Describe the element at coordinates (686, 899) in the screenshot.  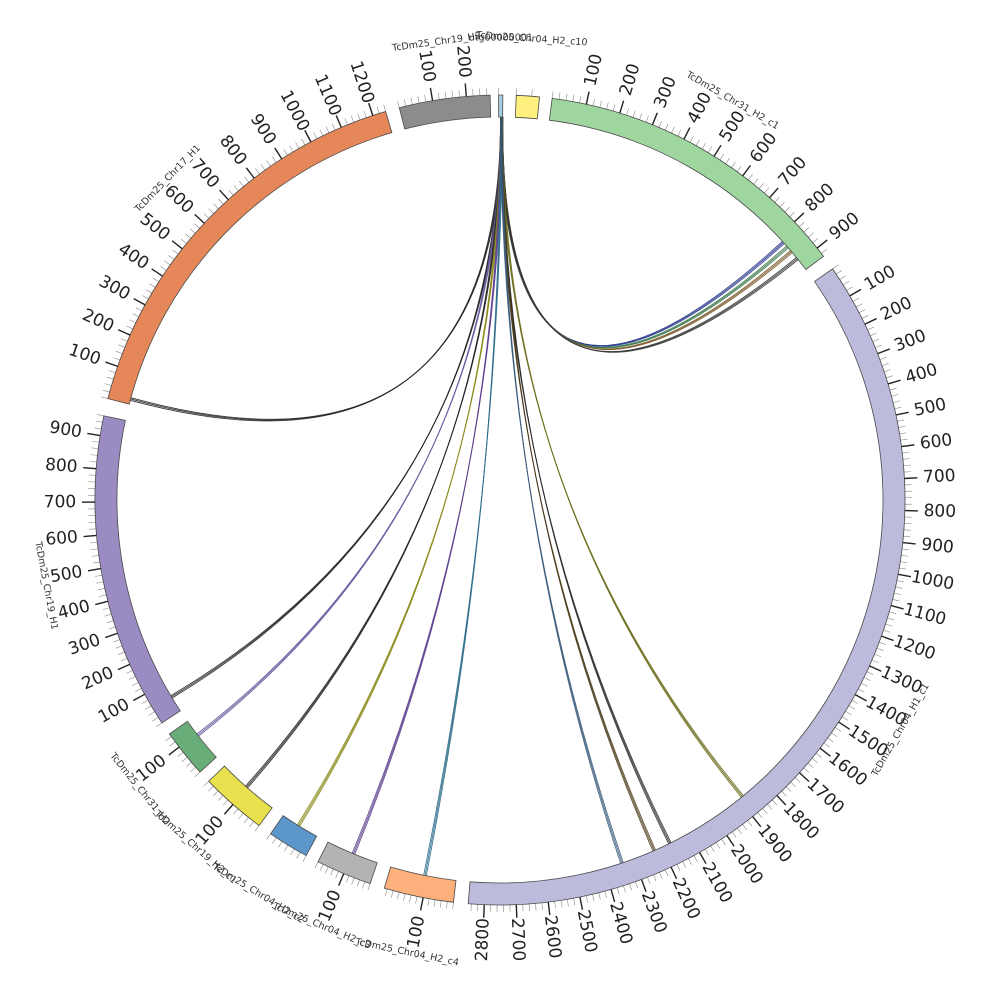
I see `tick-label: 2200` at that location.